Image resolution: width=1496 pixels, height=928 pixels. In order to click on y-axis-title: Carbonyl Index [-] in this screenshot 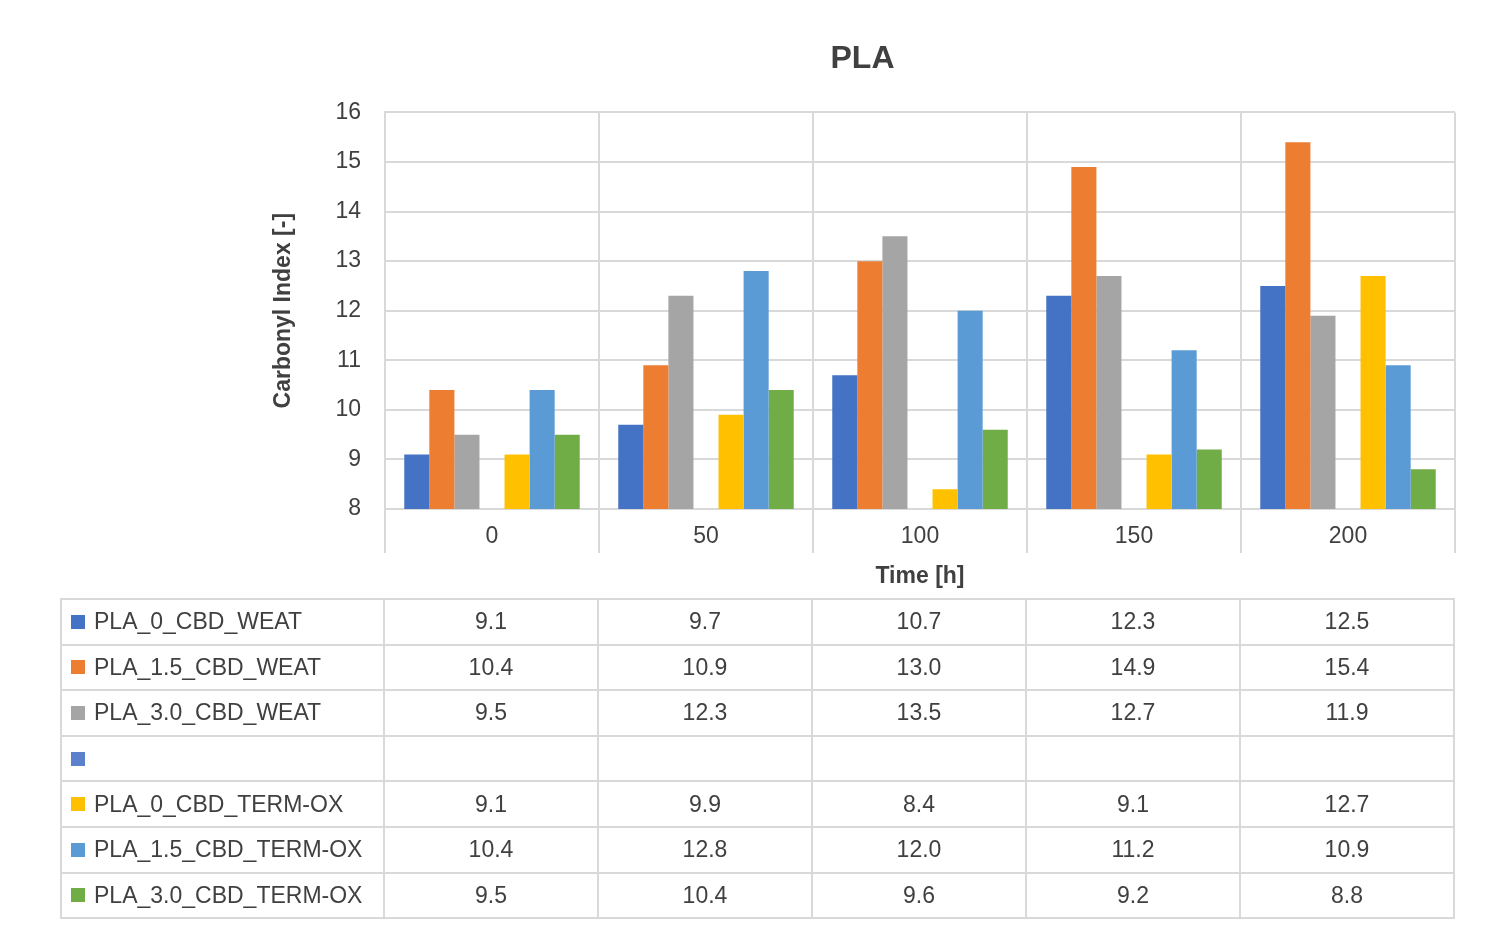, I will do `click(282, 310)`.